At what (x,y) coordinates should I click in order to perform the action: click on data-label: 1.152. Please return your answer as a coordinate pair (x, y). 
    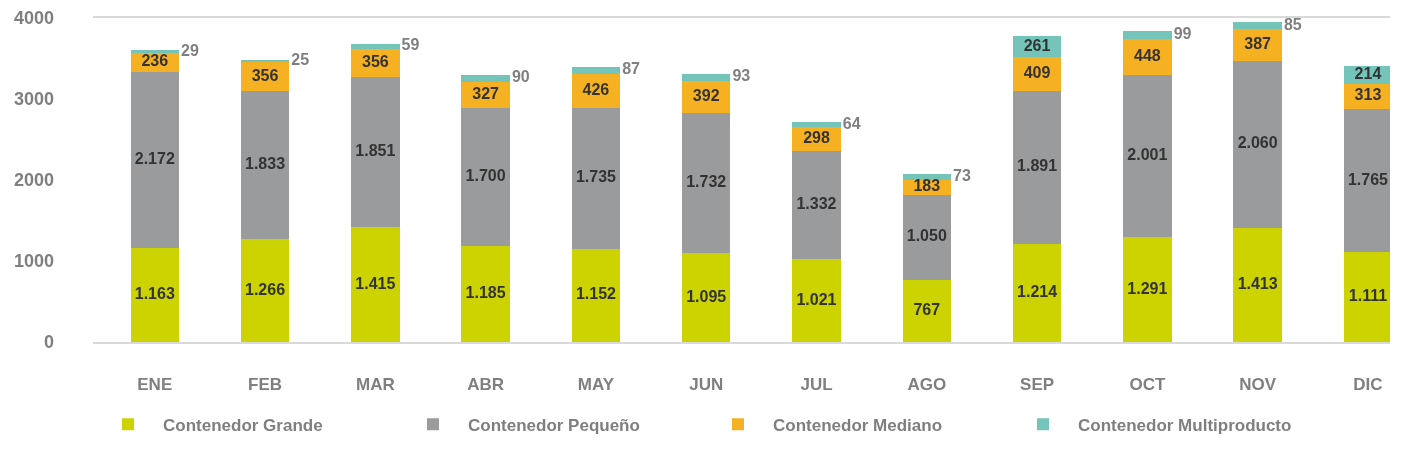
    Looking at the image, I should click on (596, 294).